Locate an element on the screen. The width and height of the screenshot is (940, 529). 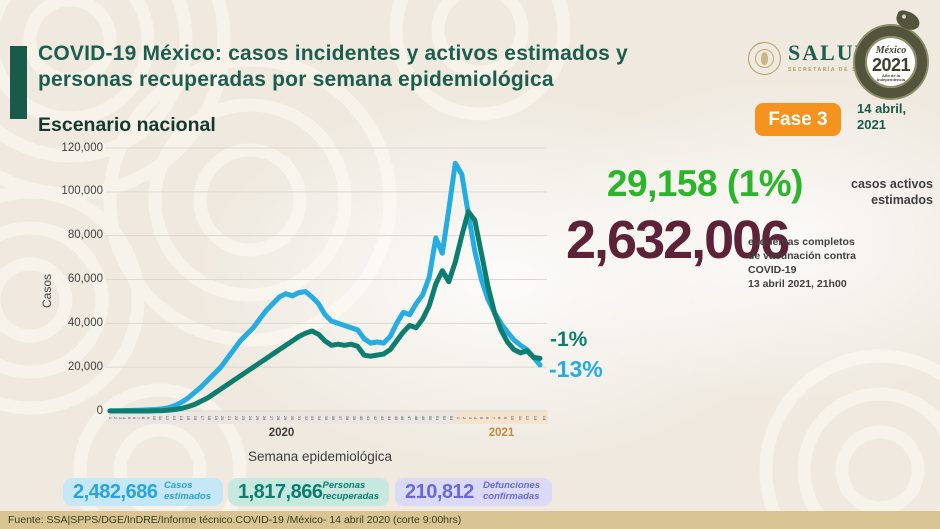
week-tick: 24 is located at coordinates (251, 417).